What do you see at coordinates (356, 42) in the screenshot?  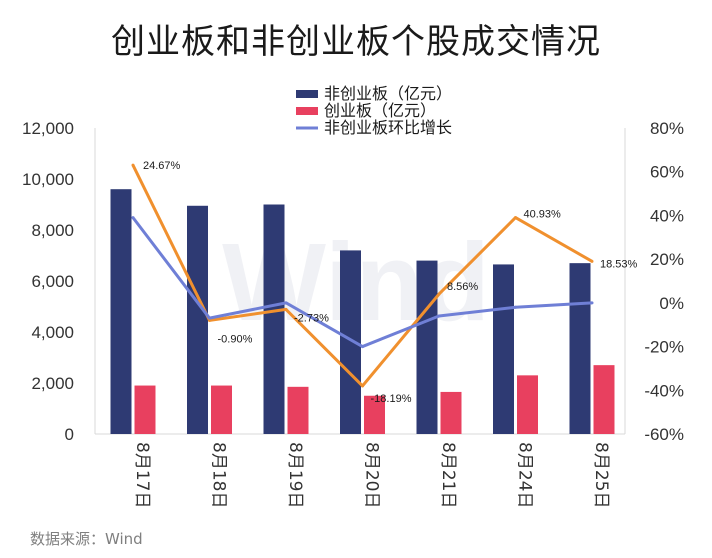 I see `chart-title: 创业板和非创业板个股成交情况` at bounding box center [356, 42].